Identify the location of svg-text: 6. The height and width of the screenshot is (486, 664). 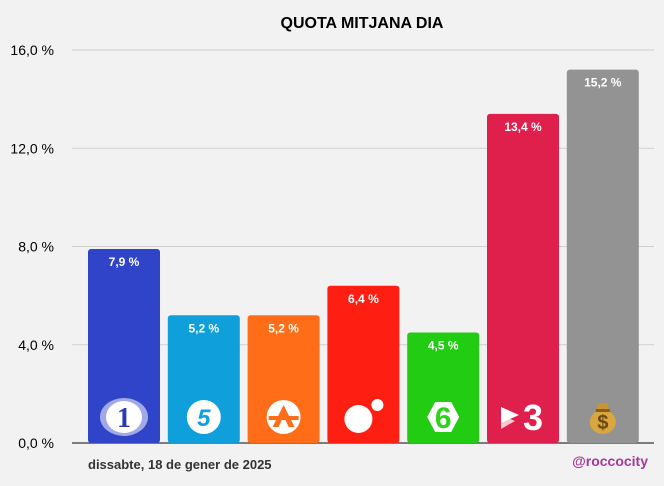
(443, 418).